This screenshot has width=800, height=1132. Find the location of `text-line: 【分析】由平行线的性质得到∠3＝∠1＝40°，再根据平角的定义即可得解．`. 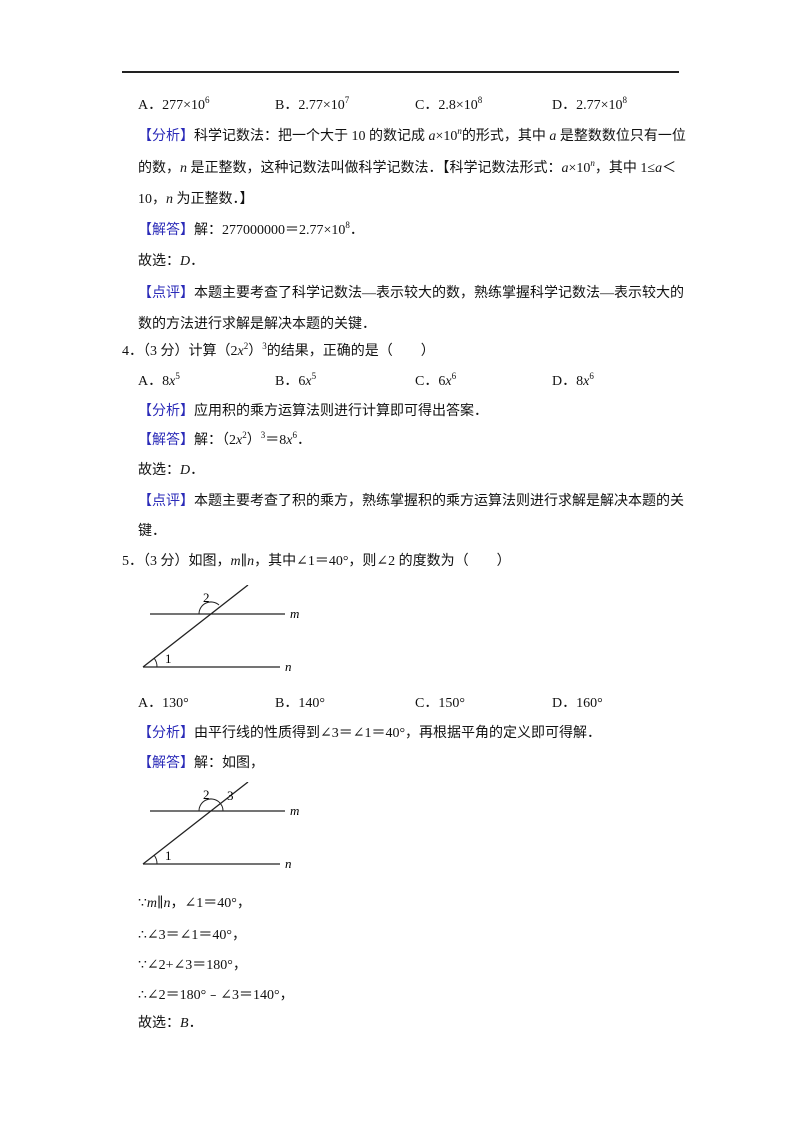

text-line: 【分析】由平行线的性质得到∠3＝∠1＝40°，再根据平角的定义即可得解． is located at coordinates (369, 734).